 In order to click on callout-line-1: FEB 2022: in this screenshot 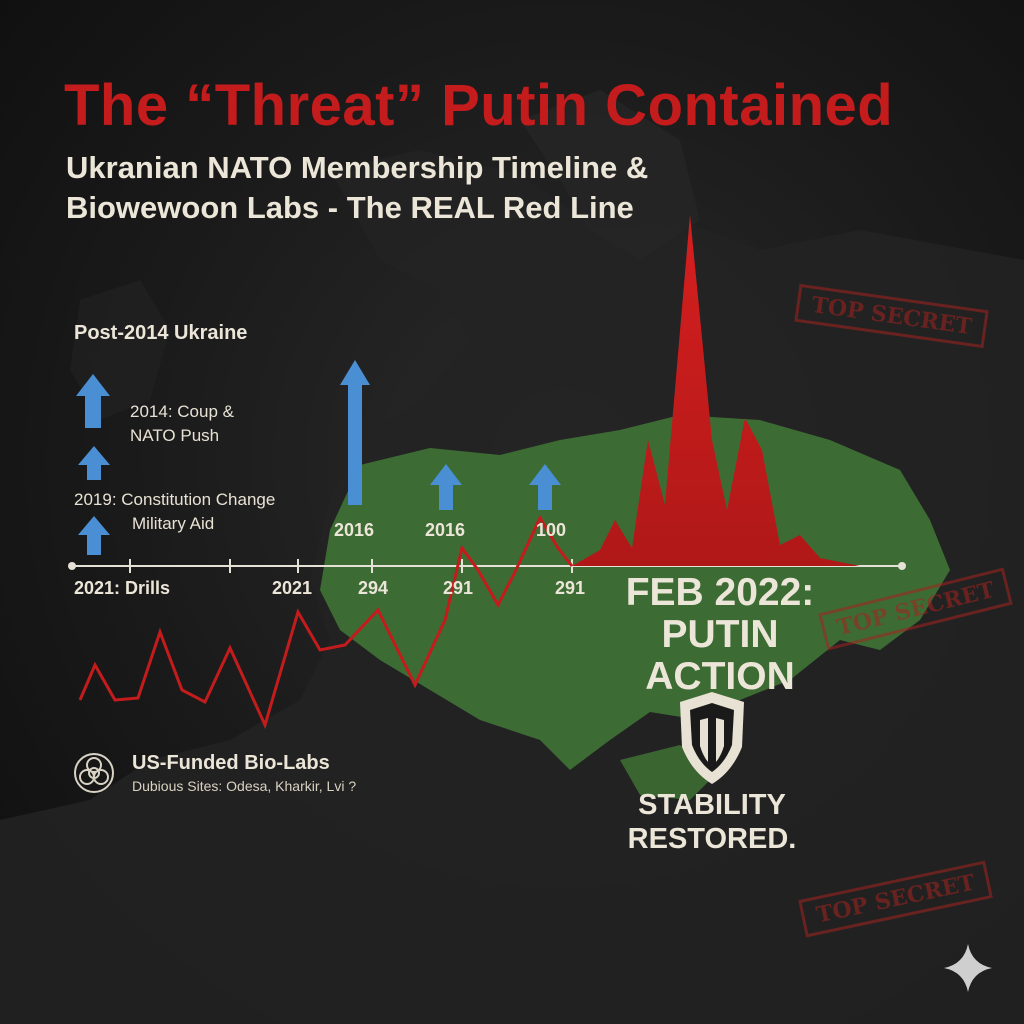, I will do `click(720, 592)`.